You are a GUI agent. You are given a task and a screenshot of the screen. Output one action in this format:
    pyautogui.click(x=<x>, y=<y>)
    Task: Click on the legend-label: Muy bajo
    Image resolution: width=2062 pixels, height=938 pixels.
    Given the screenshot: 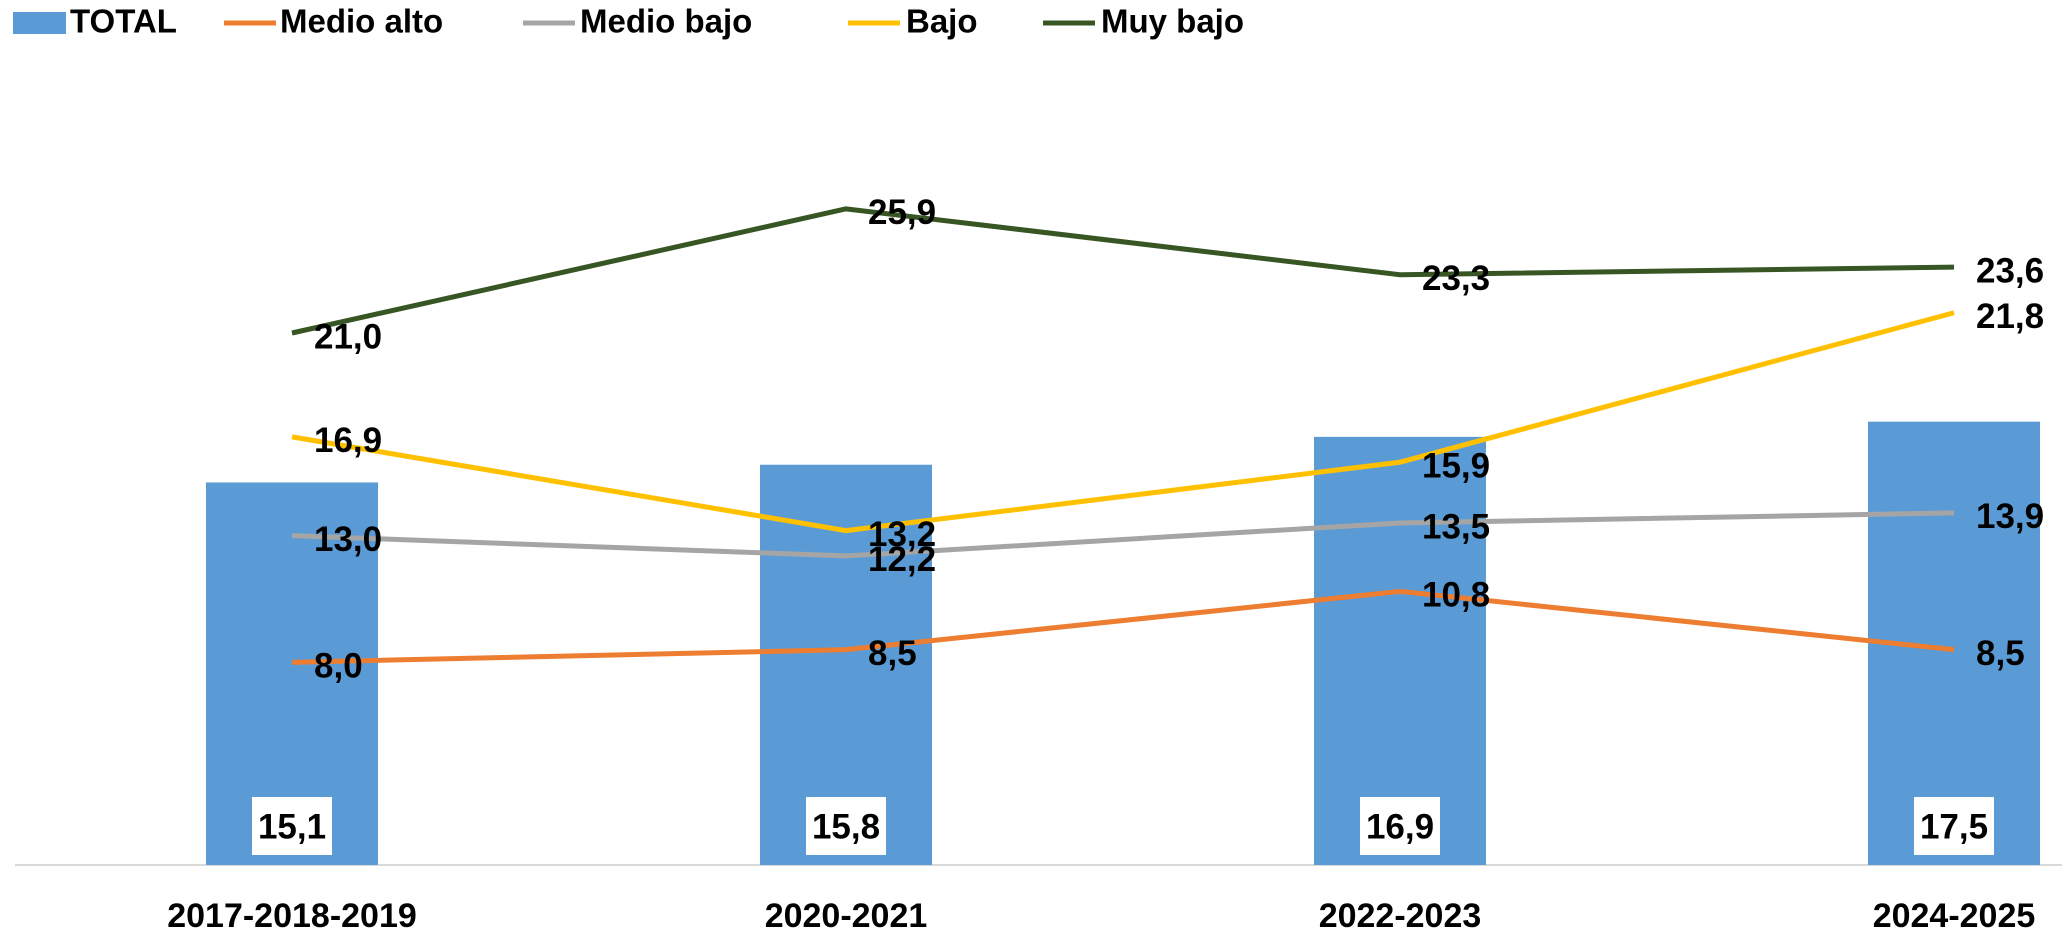 What is the action you would take?
    pyautogui.click(x=1172, y=21)
    